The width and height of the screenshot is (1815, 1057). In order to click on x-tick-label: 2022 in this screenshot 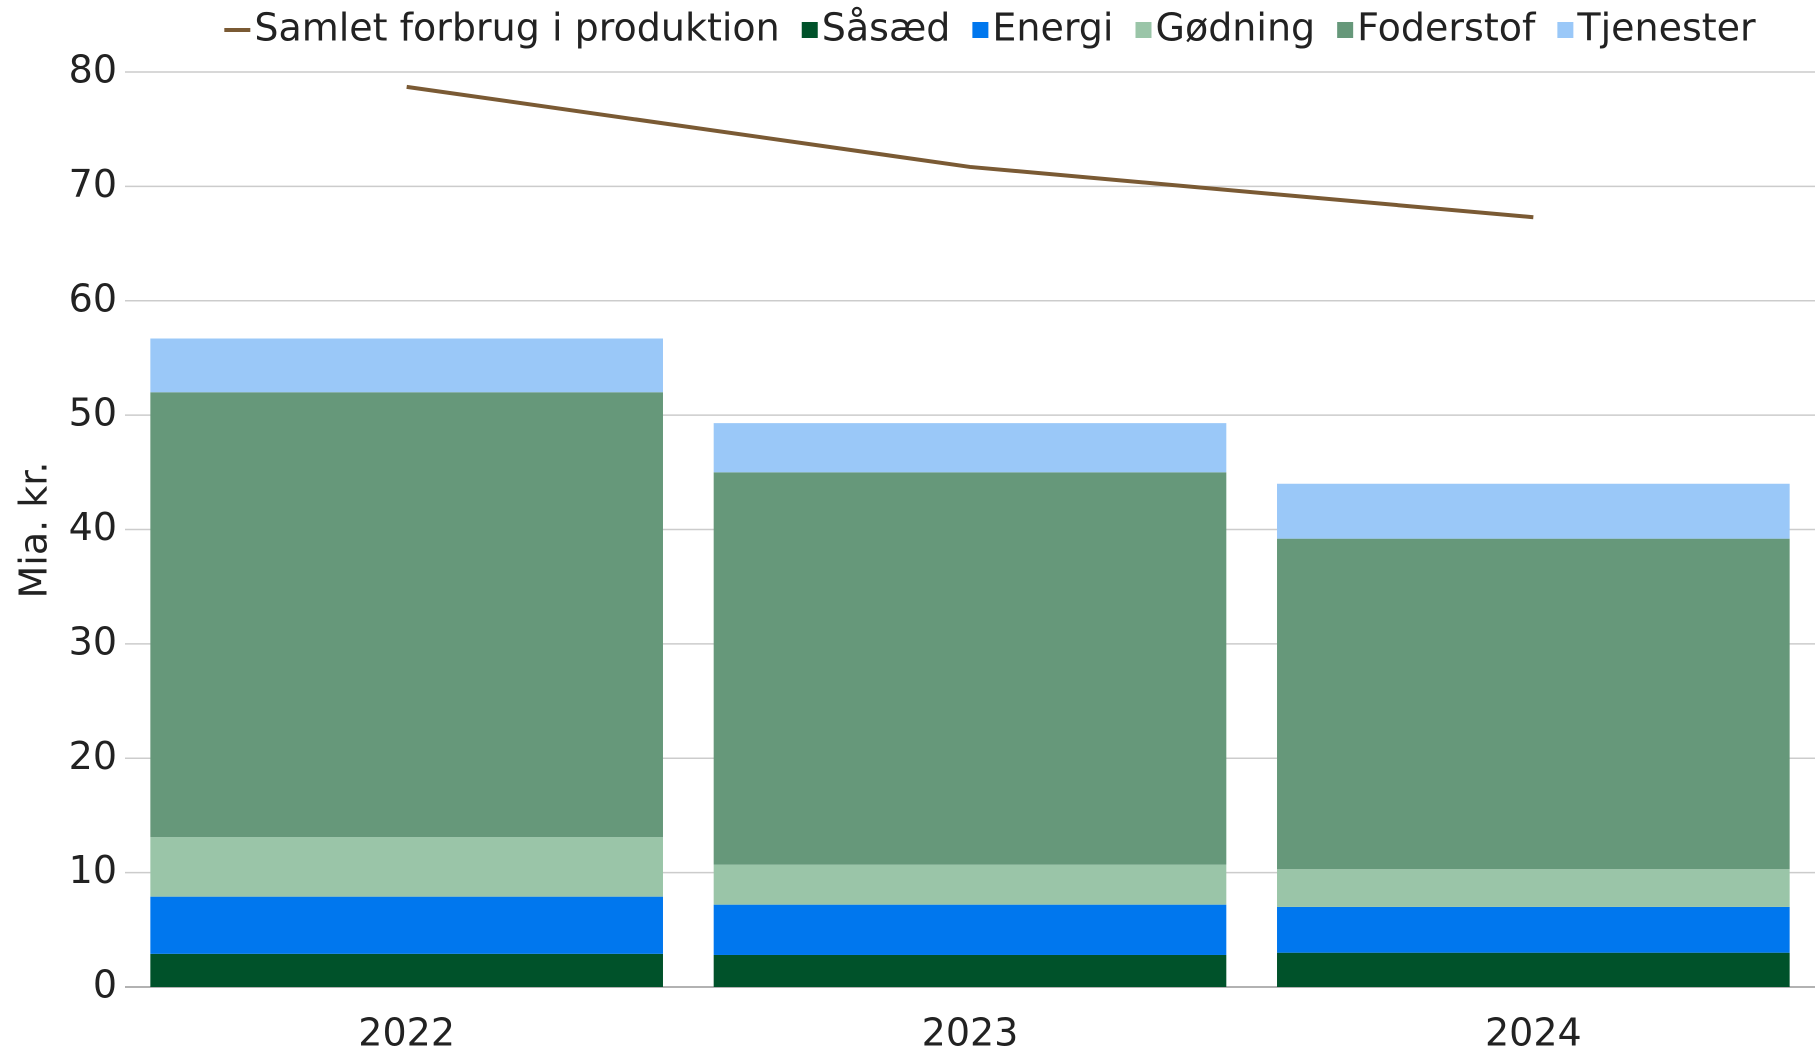, I will do `click(406, 1032)`.